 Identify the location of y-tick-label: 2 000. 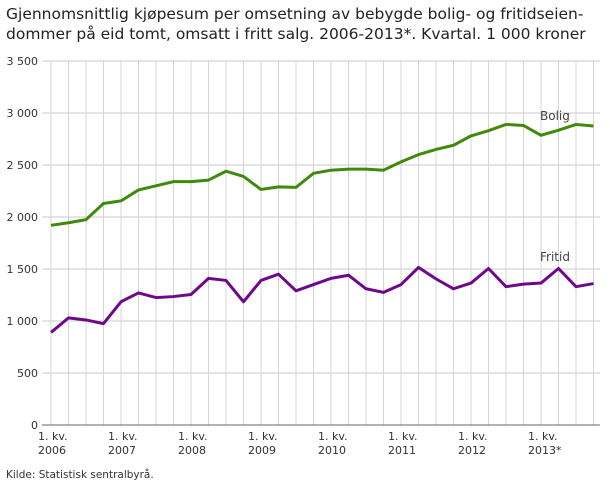
(23, 217).